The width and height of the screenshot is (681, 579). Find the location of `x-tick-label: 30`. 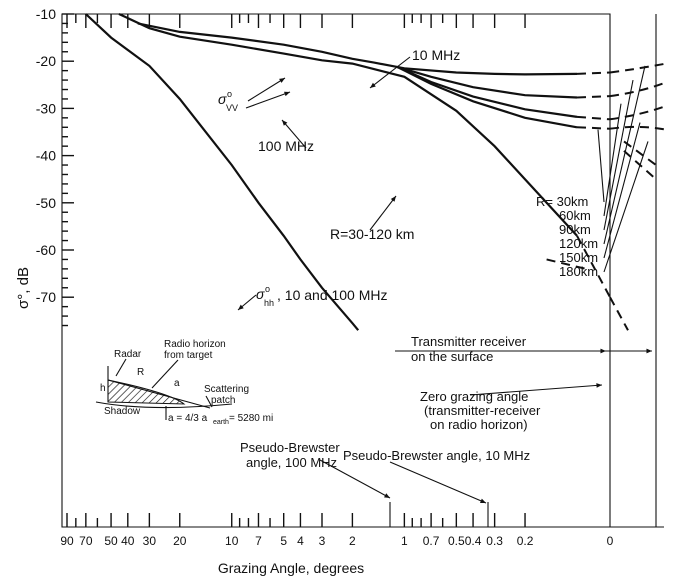

x-tick-label: 30 is located at coordinates (150, 541).